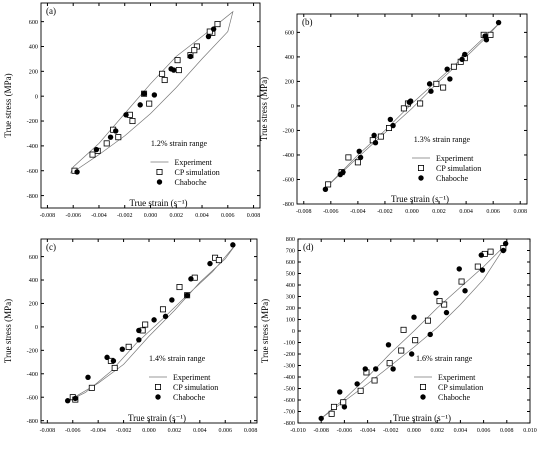 This screenshot has width=550, height=451. Describe the element at coordinates (290, 262) in the screenshot. I see `y-tick-label: 600` at that location.